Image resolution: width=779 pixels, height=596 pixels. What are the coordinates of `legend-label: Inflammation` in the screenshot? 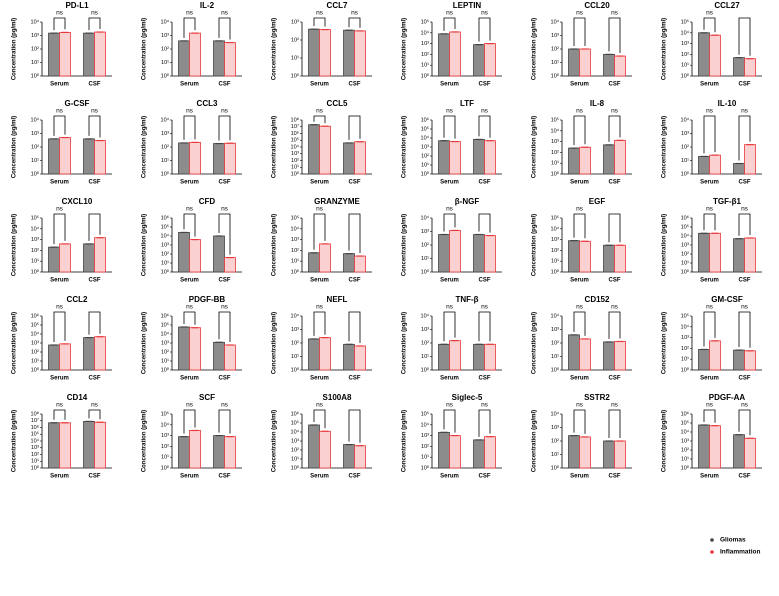 It's located at (740, 552).